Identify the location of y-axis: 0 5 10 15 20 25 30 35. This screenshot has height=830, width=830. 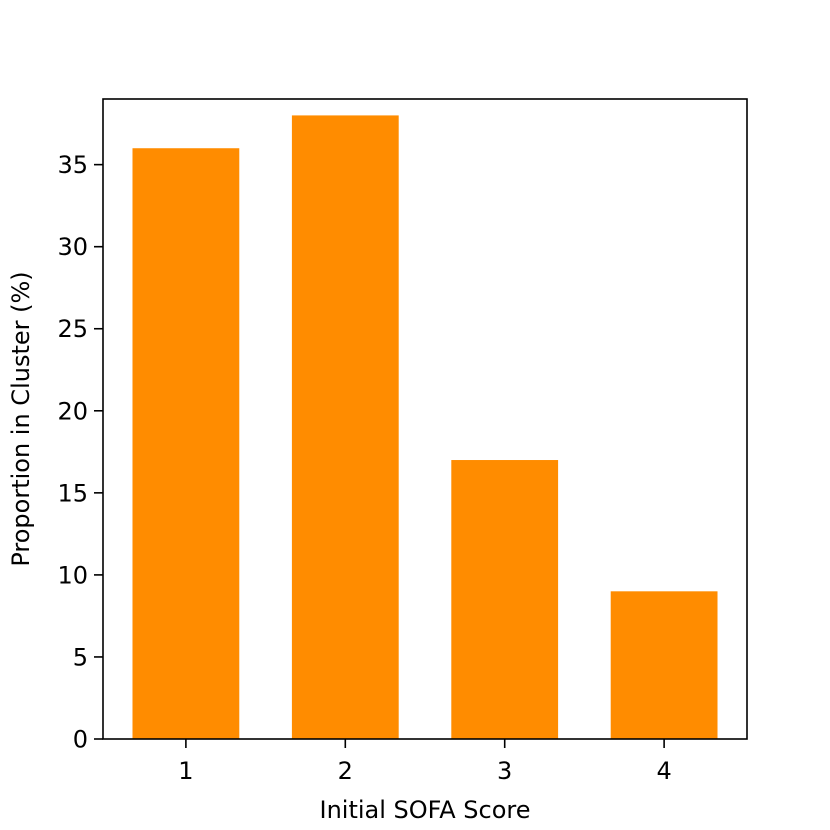
(80, 452).